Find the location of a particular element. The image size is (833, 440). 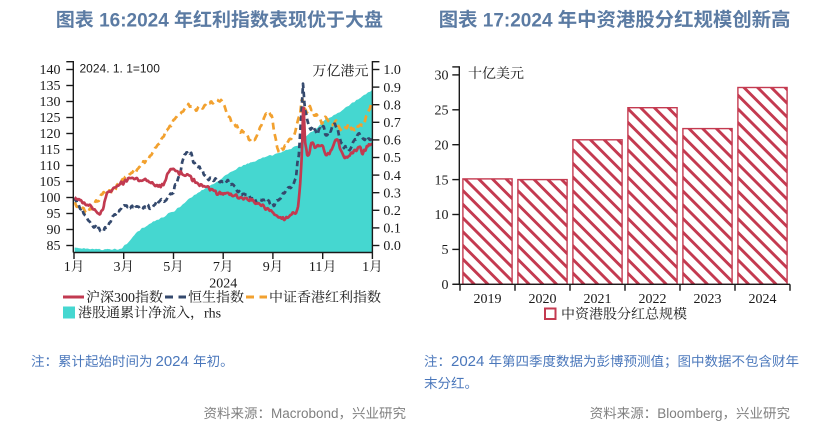

svg-text: 110 is located at coordinates (50, 166).